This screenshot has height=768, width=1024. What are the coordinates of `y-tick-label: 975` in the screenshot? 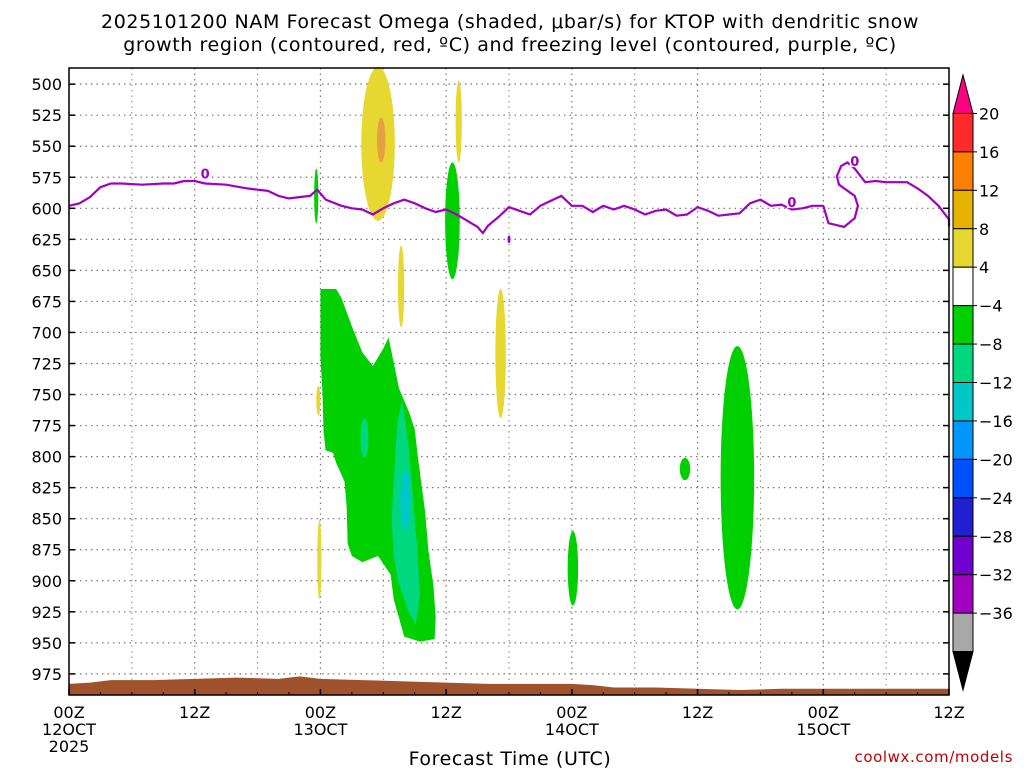 It's located at (46, 674).